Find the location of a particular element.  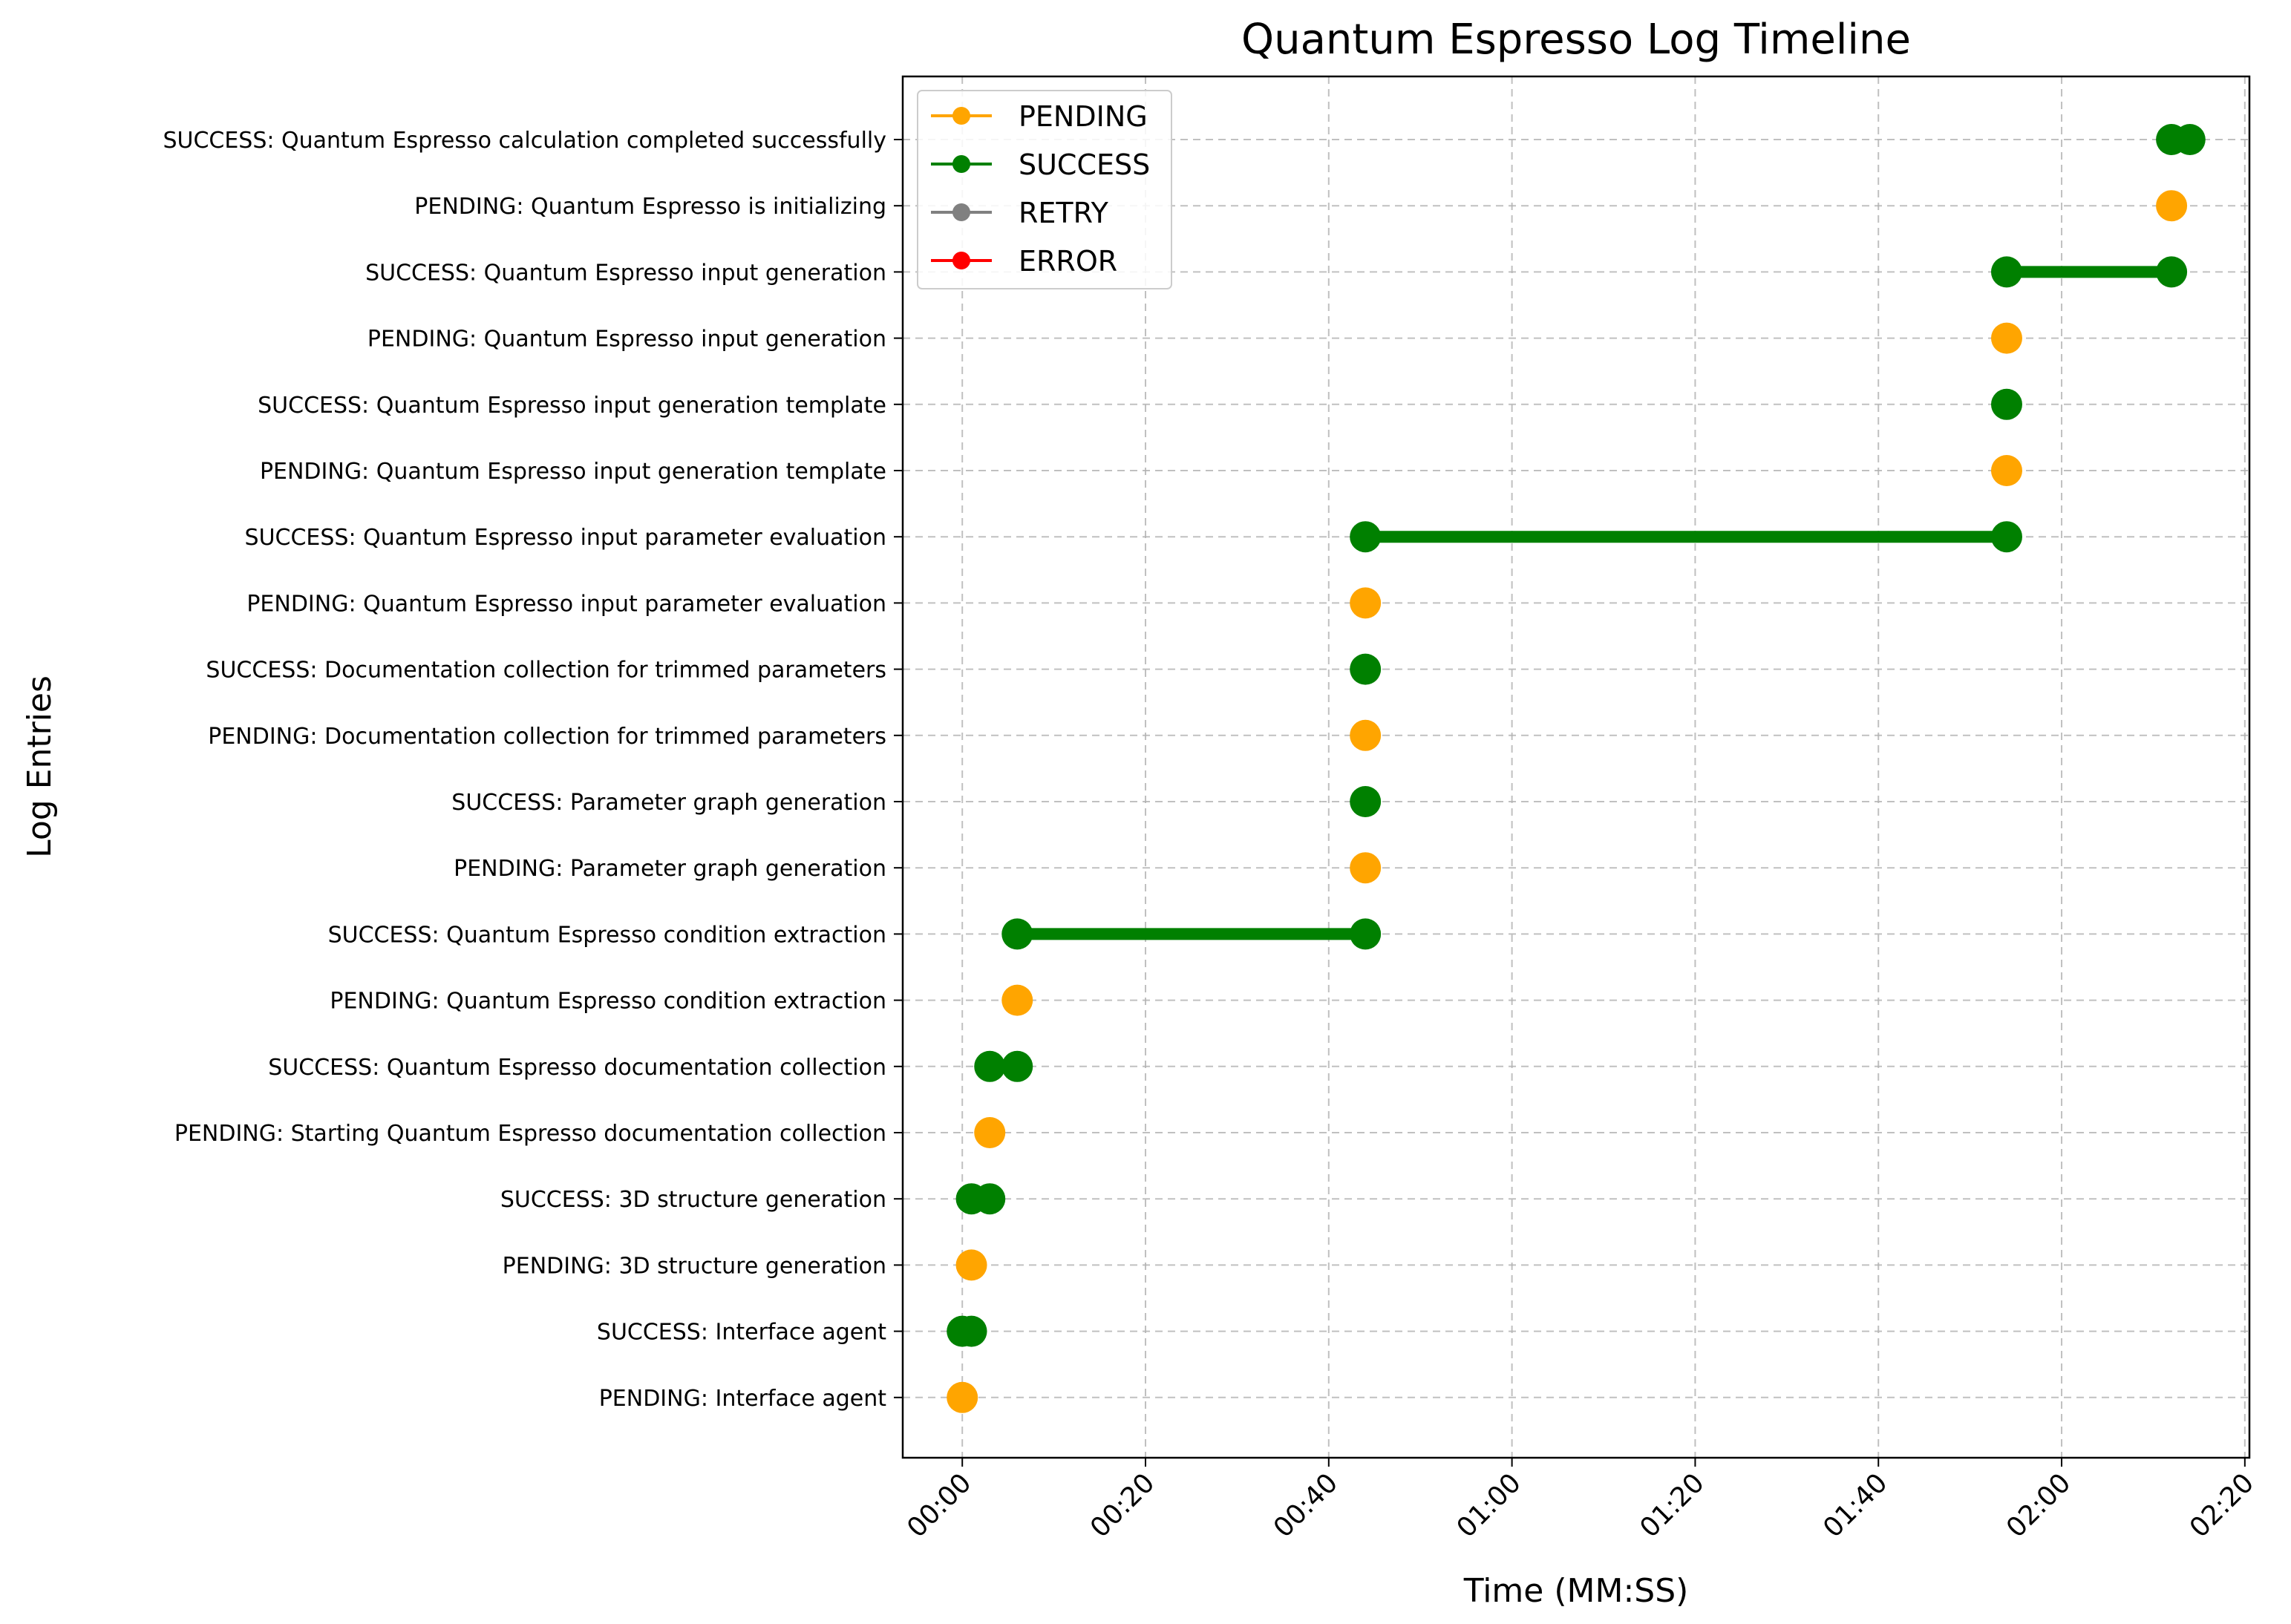

x-tick-label: 00:20 is located at coordinates (1122, 1505).